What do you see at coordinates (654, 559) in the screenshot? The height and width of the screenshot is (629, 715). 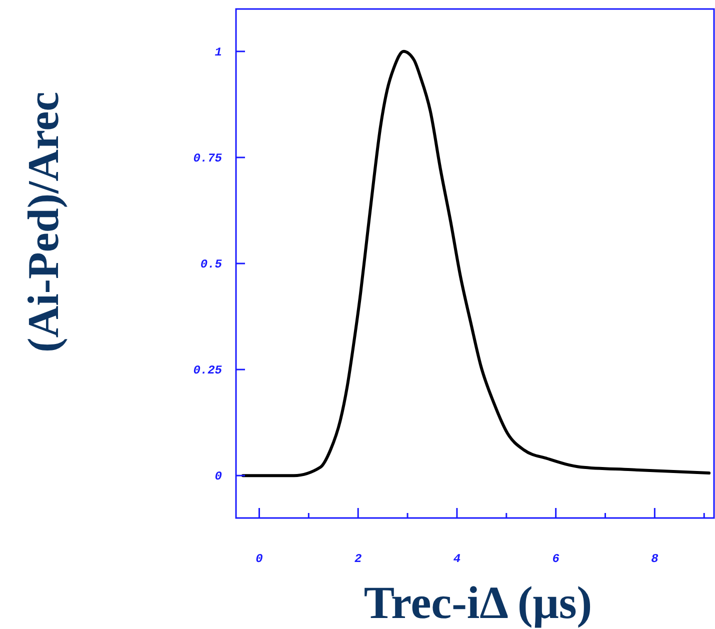 I see `x-tick-label: 8` at bounding box center [654, 559].